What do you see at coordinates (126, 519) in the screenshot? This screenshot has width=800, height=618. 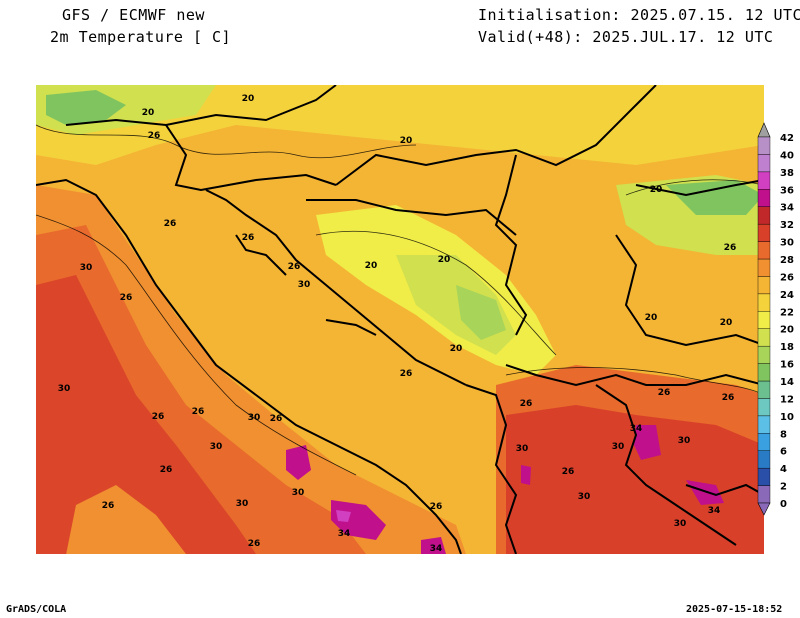 I see `field-southwest` at bounding box center [126, 519].